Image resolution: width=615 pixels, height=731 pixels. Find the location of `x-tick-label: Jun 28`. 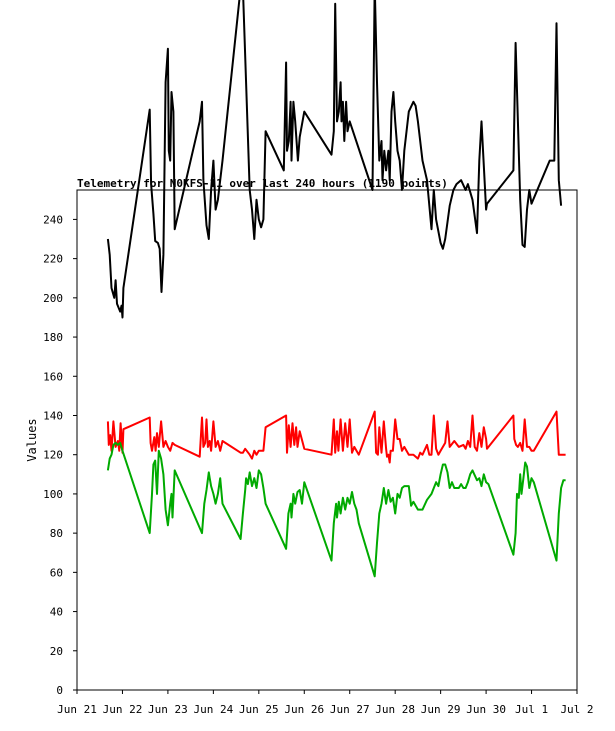

x-tick-label: Jun 28 is located at coordinates (395, 709).